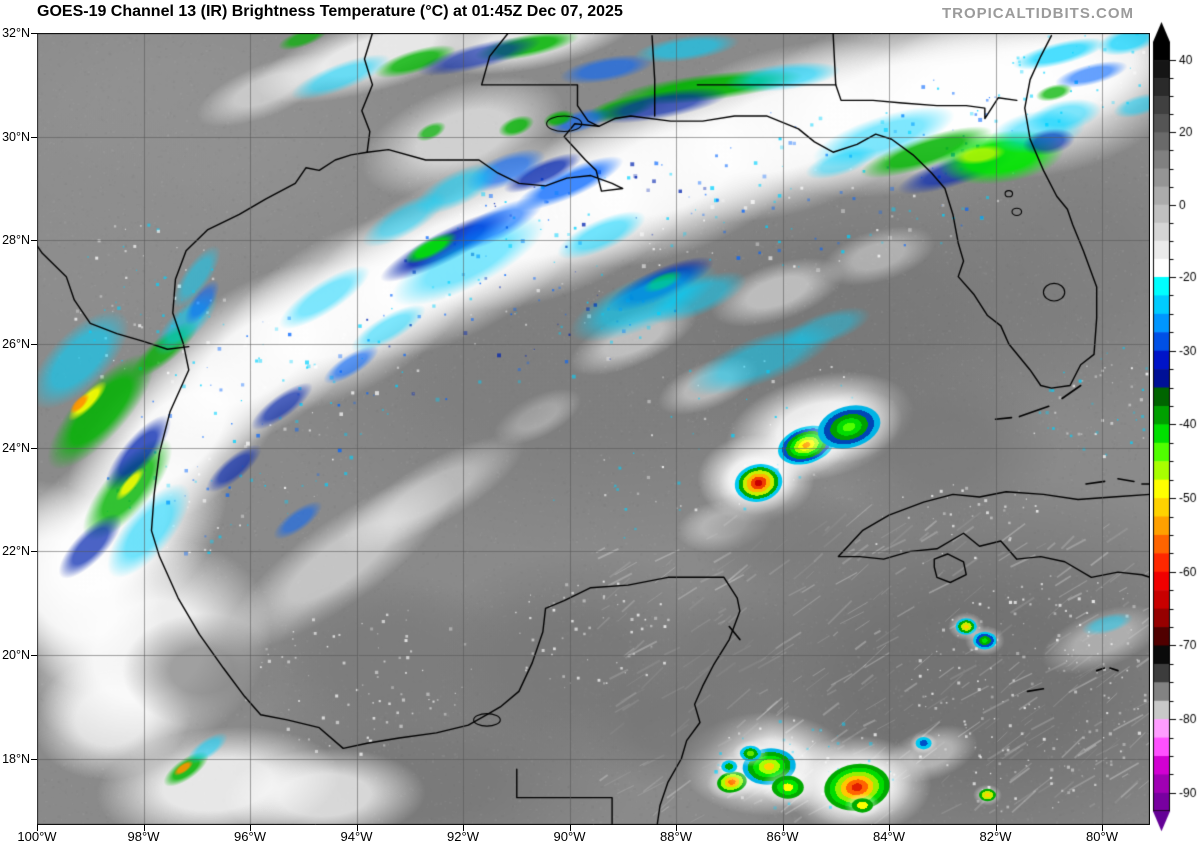 This screenshot has width=1200, height=845. What do you see at coordinates (16, 240) in the screenshot?
I see `lat-tick-label: 28°N` at bounding box center [16, 240].